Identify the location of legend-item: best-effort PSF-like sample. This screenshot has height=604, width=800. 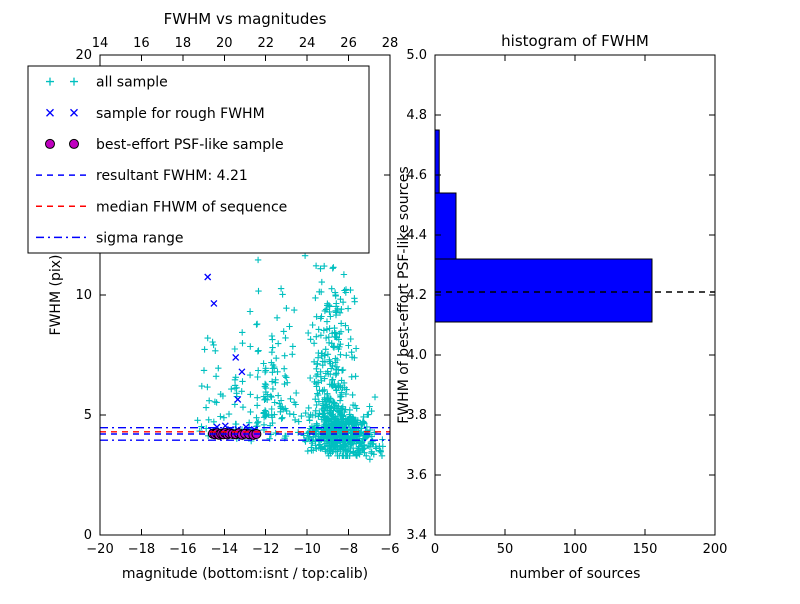
(164, 145).